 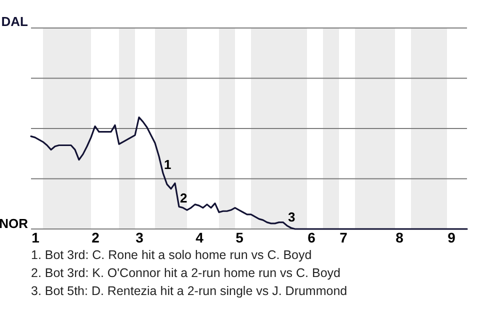 What do you see at coordinates (171, 255) in the screenshot?
I see `text: 1. Bot 3rd: C. Rone hit a solo home run vs C. Boyd` at bounding box center [171, 255].